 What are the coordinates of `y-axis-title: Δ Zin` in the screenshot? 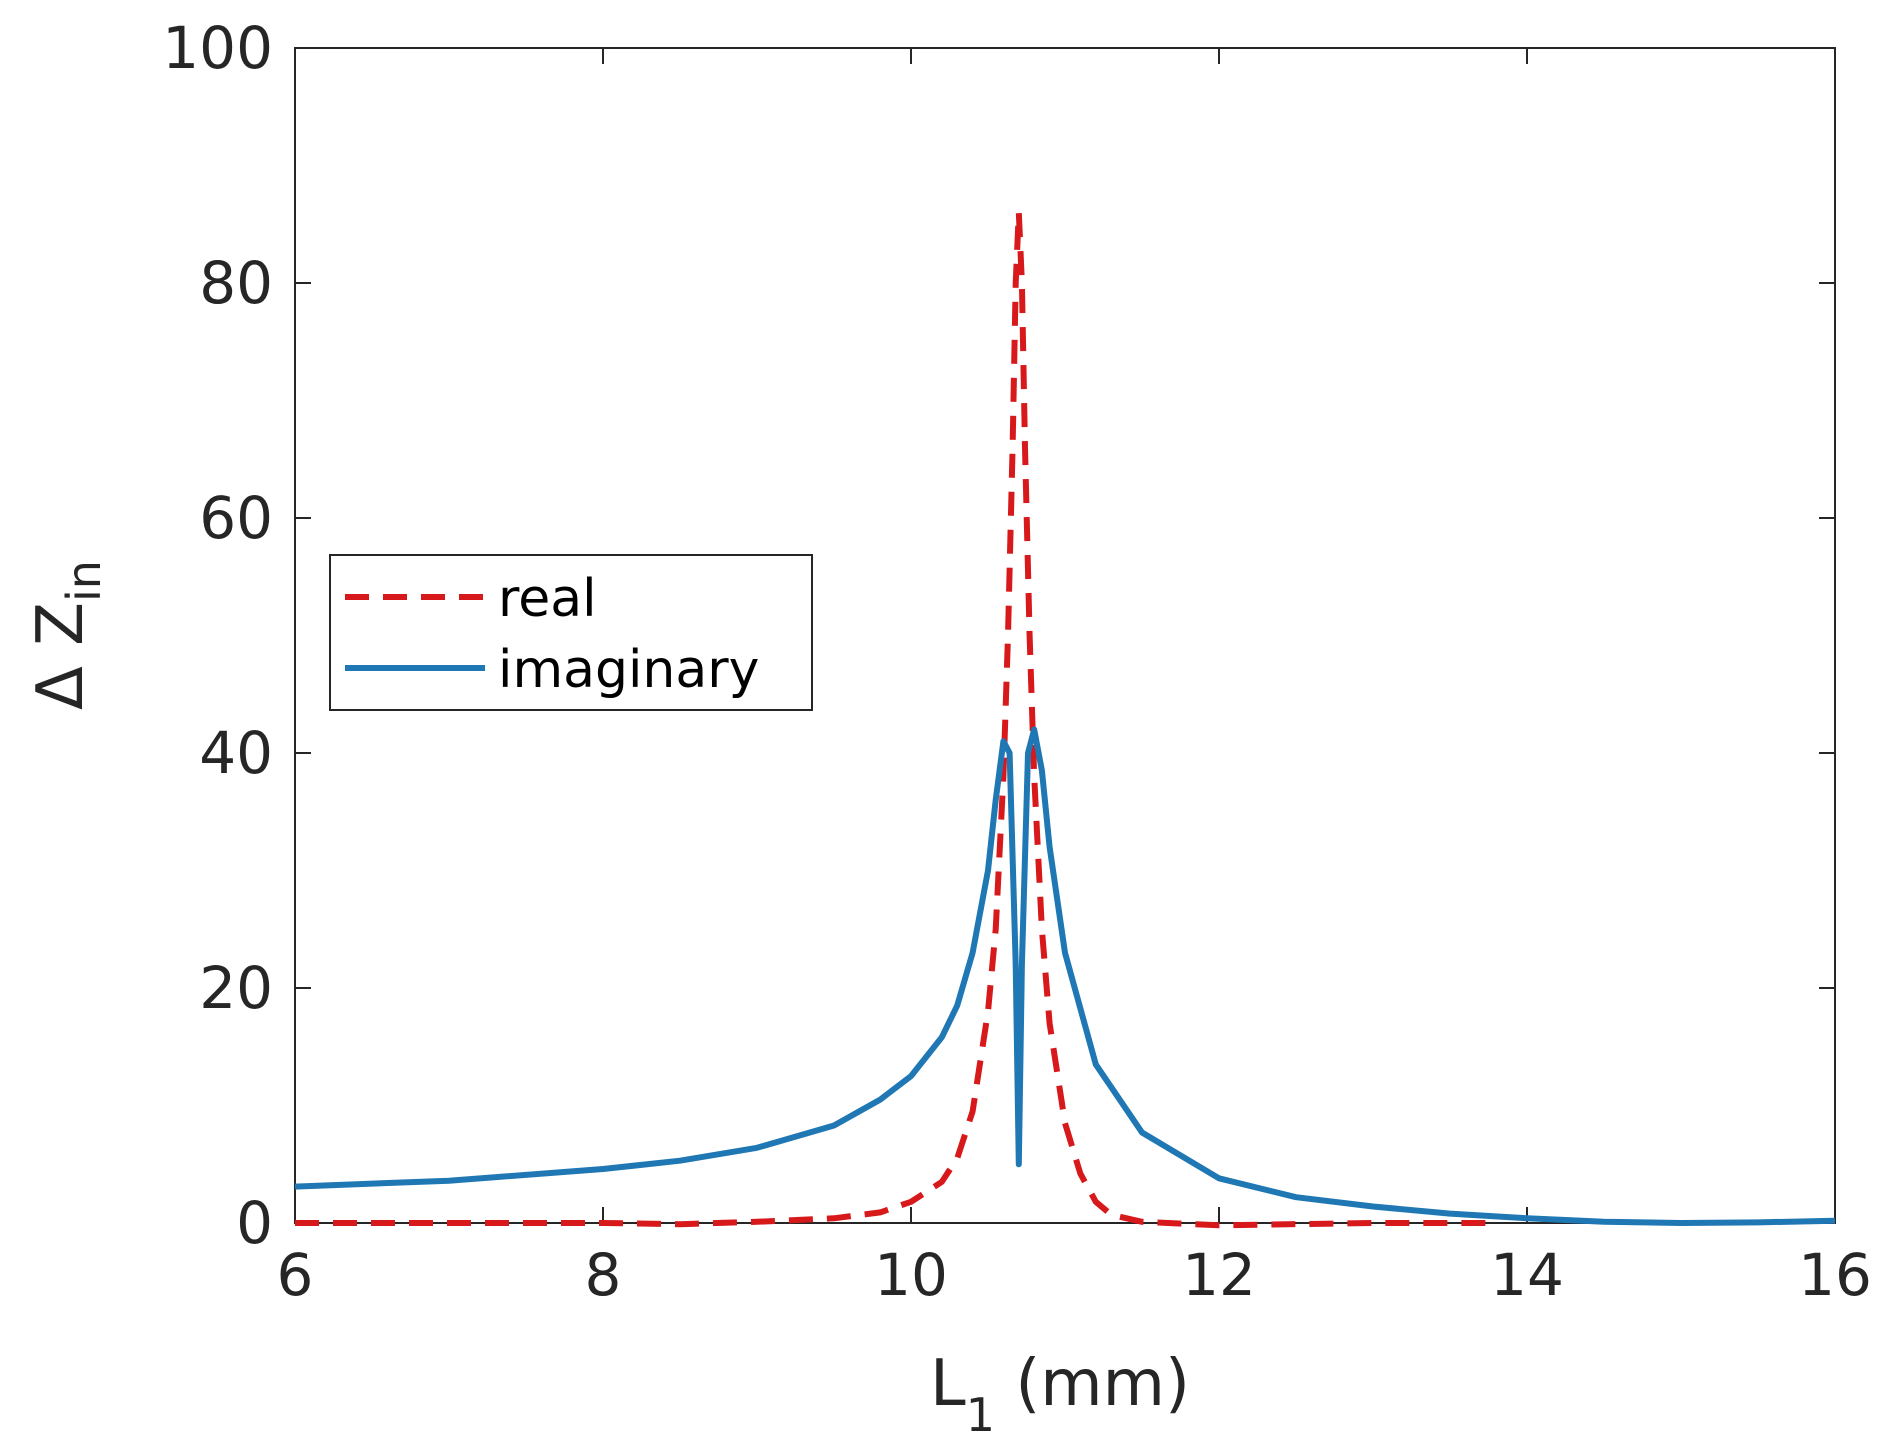 It's located at (67, 635).